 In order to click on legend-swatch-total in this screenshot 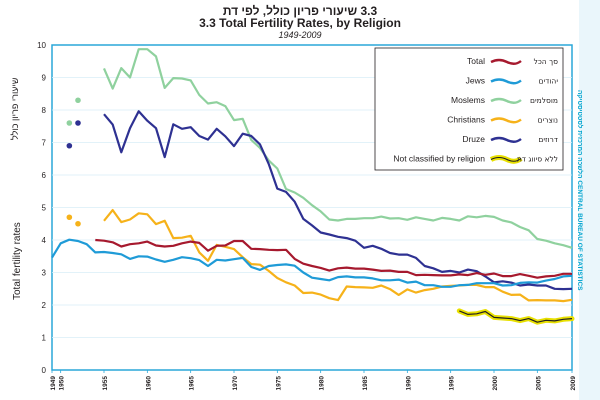, I will do `click(506, 61)`.